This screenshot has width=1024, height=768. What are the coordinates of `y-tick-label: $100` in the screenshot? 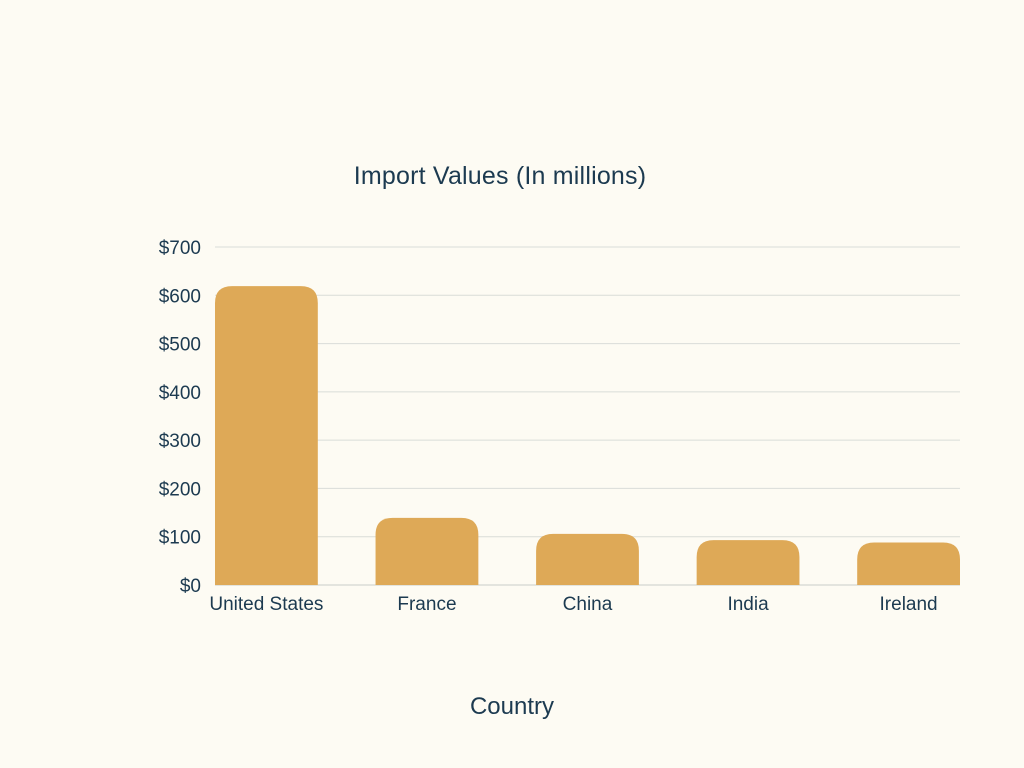 It's located at (180, 538).